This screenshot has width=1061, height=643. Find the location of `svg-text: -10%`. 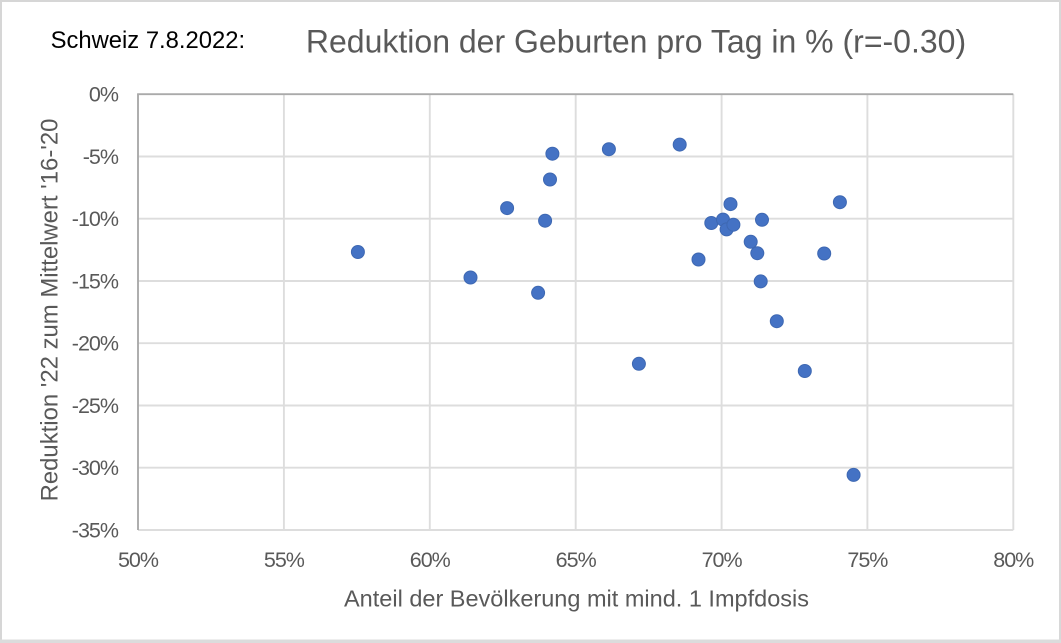

svg-text: -10% is located at coordinates (95, 219).